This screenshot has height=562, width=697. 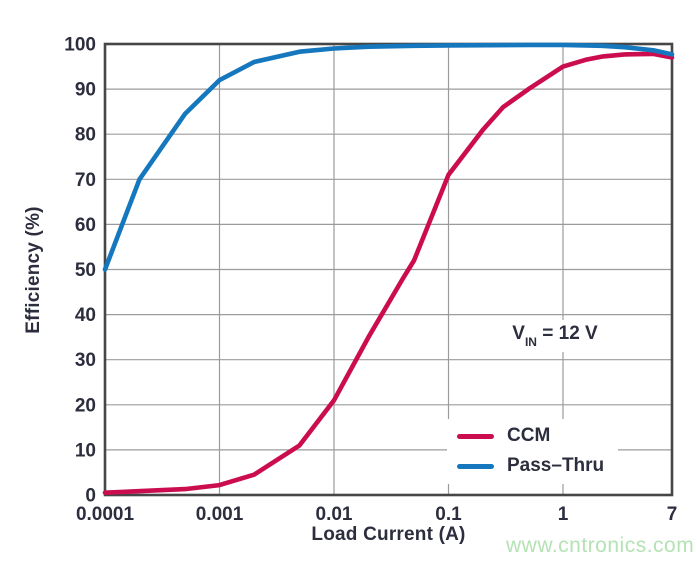 What do you see at coordinates (563, 514) in the screenshot?
I see `x-tick-label-1: 1` at bounding box center [563, 514].